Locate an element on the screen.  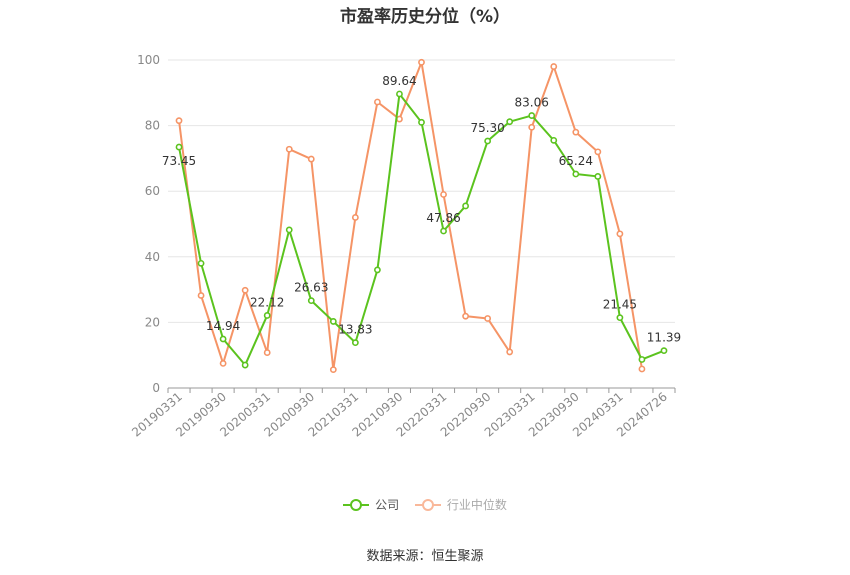
legend-item-company: 公司 is located at coordinates (371, 504).